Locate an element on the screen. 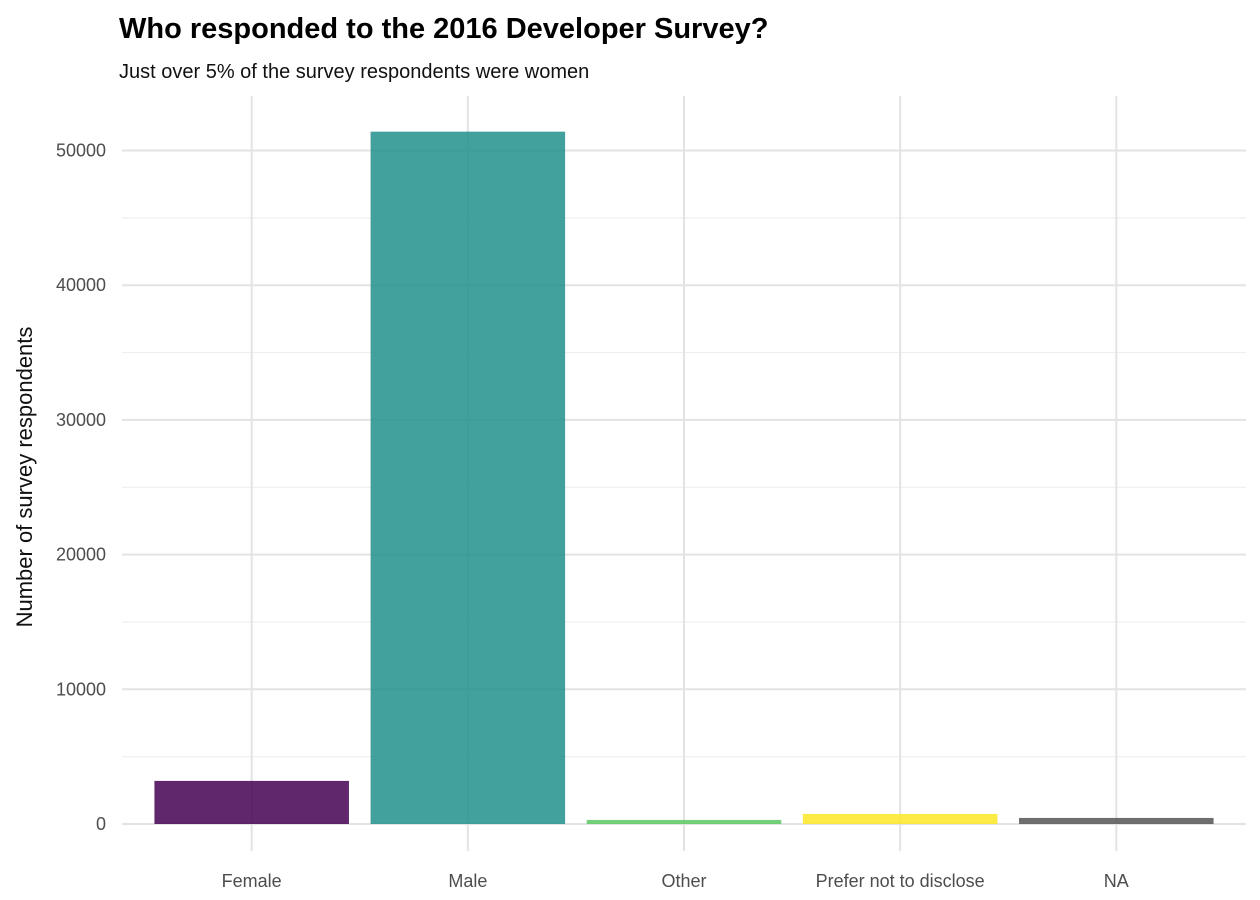  x-axis-ticks: Female Male Other Prefer not to disclose NA is located at coordinates (675, 881).